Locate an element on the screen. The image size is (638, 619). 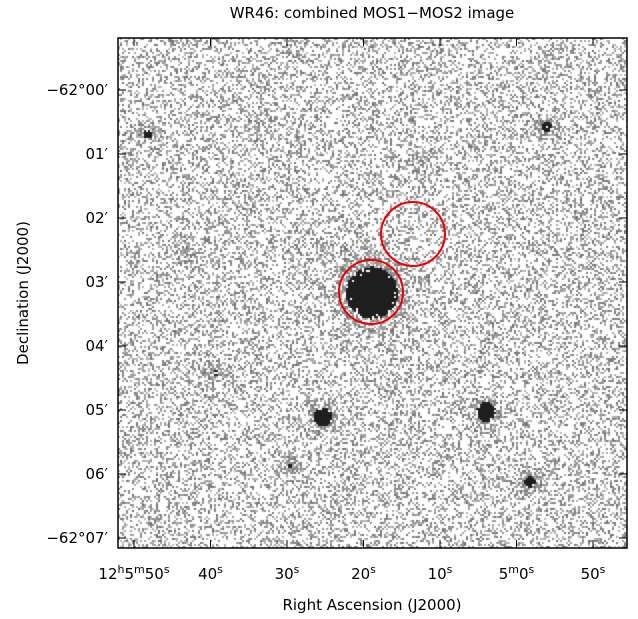
title: WR46: combined MOS1−MOS2 image is located at coordinates (372, 13).